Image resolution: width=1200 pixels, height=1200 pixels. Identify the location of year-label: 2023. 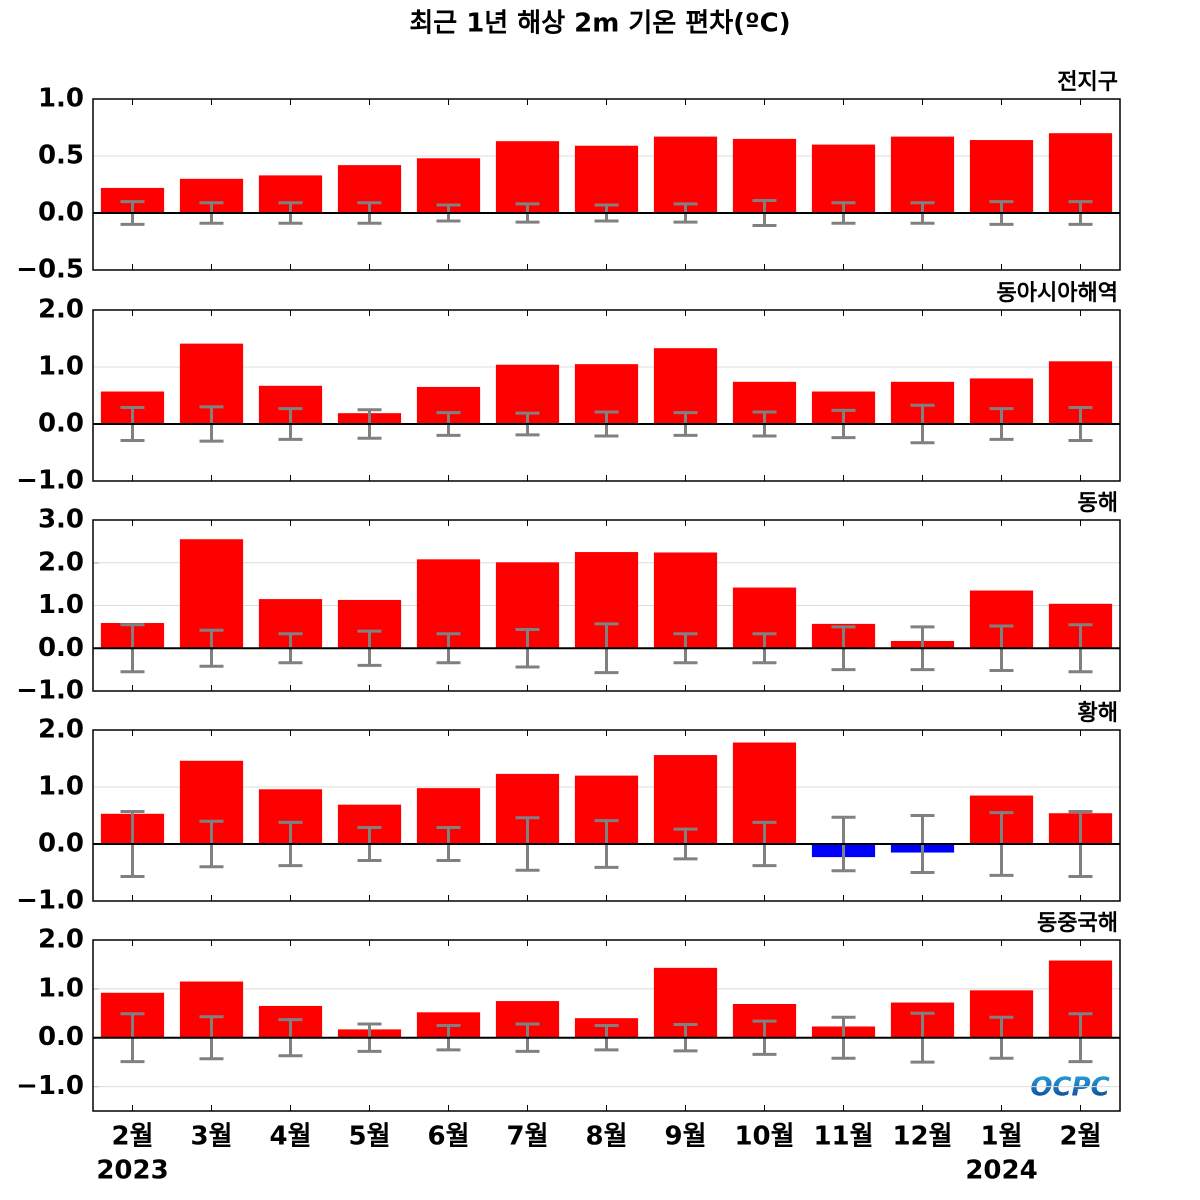
(132, 1171).